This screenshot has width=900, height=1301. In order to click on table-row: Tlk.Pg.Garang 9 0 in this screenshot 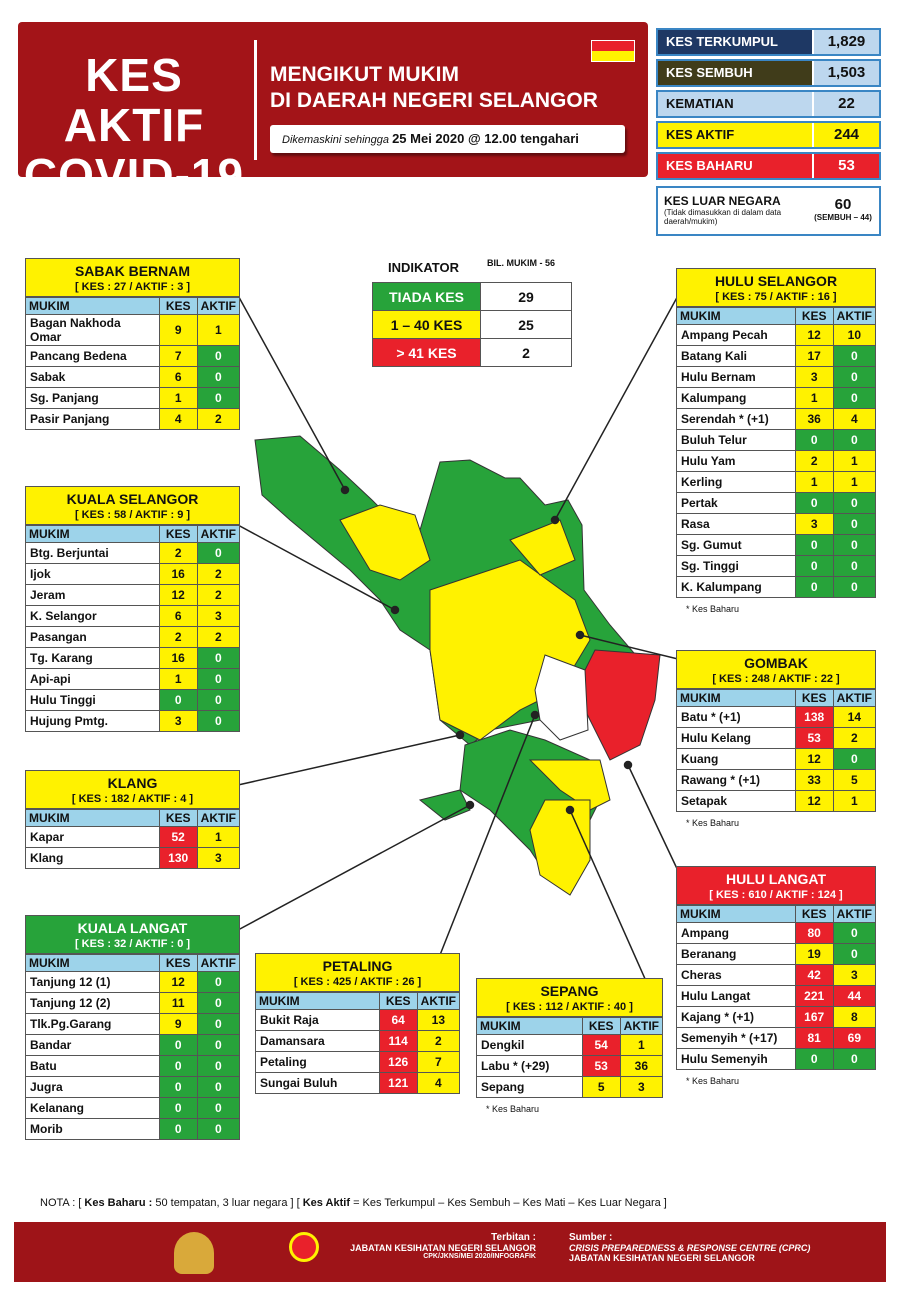, I will do `click(133, 1024)`.